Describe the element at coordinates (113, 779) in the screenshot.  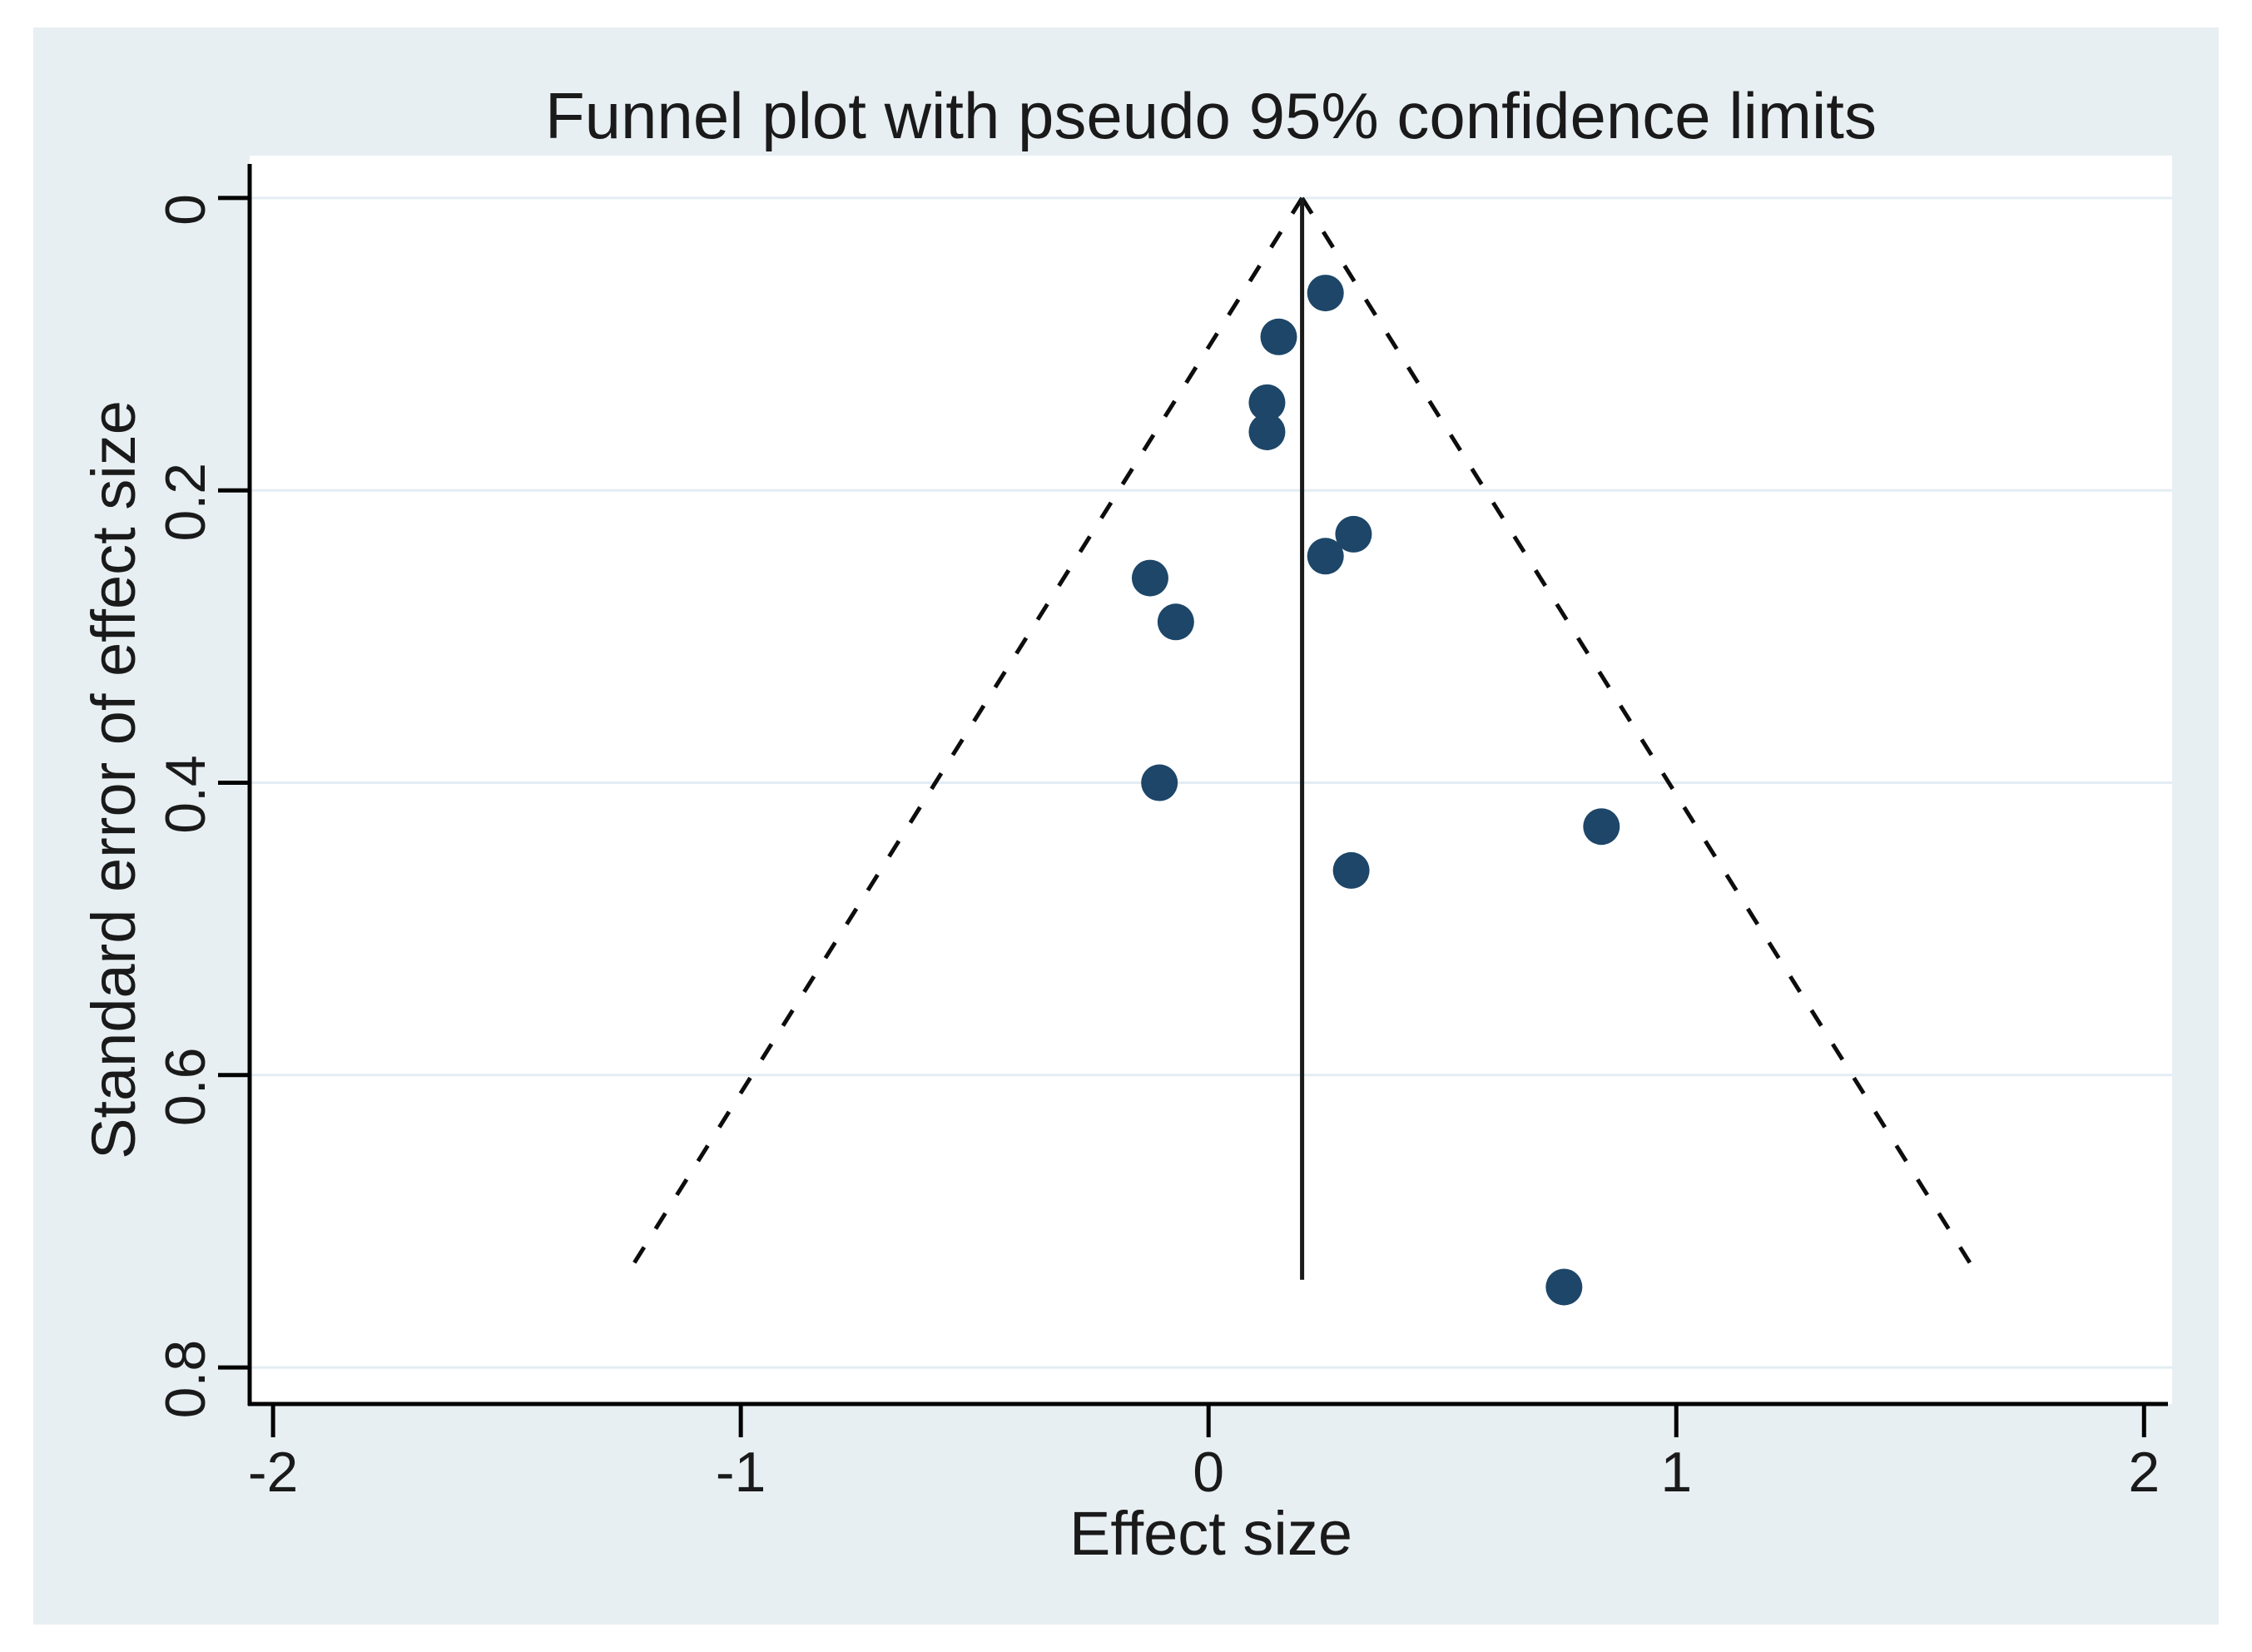
I see `y-axis-title: Standard error of effect size` at that location.